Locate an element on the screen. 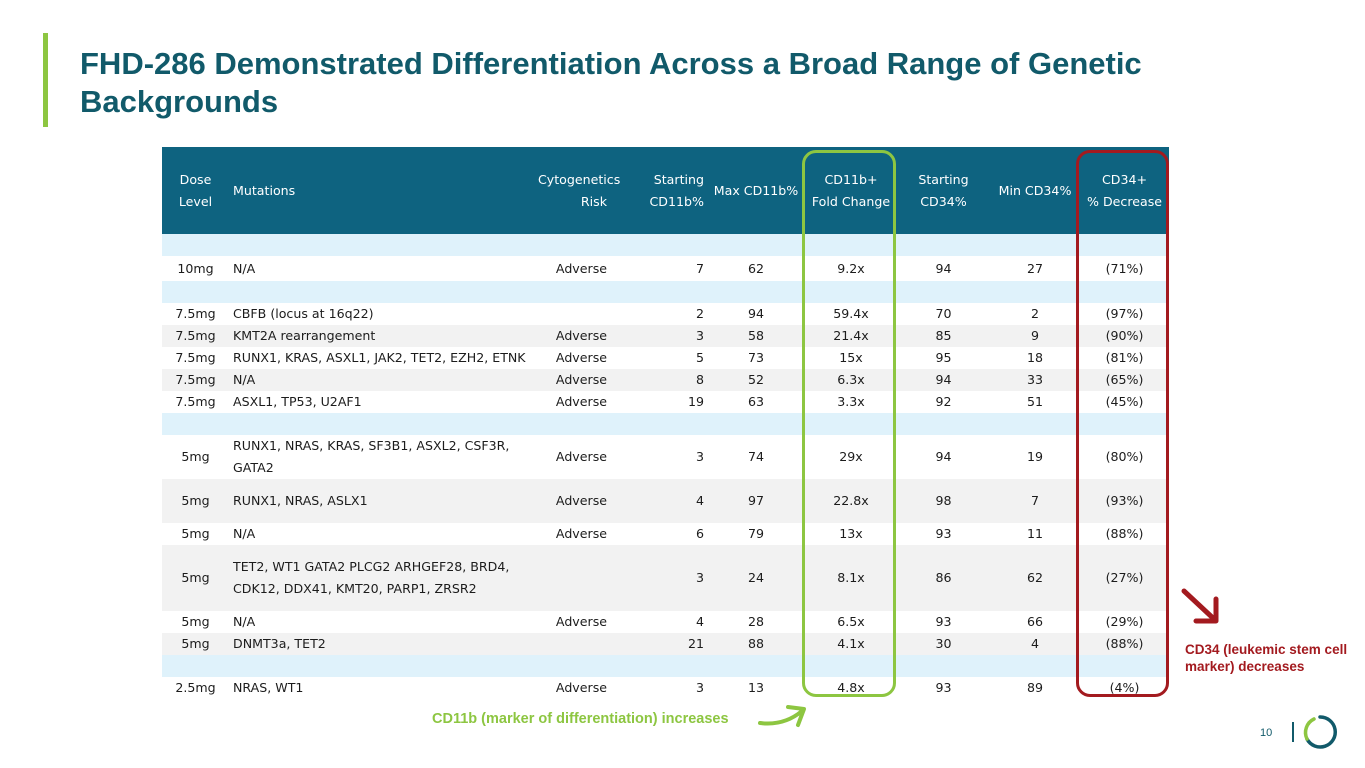 This screenshot has height=768, width=1365. cell-starting-cd11b: 8 is located at coordinates (658, 380).